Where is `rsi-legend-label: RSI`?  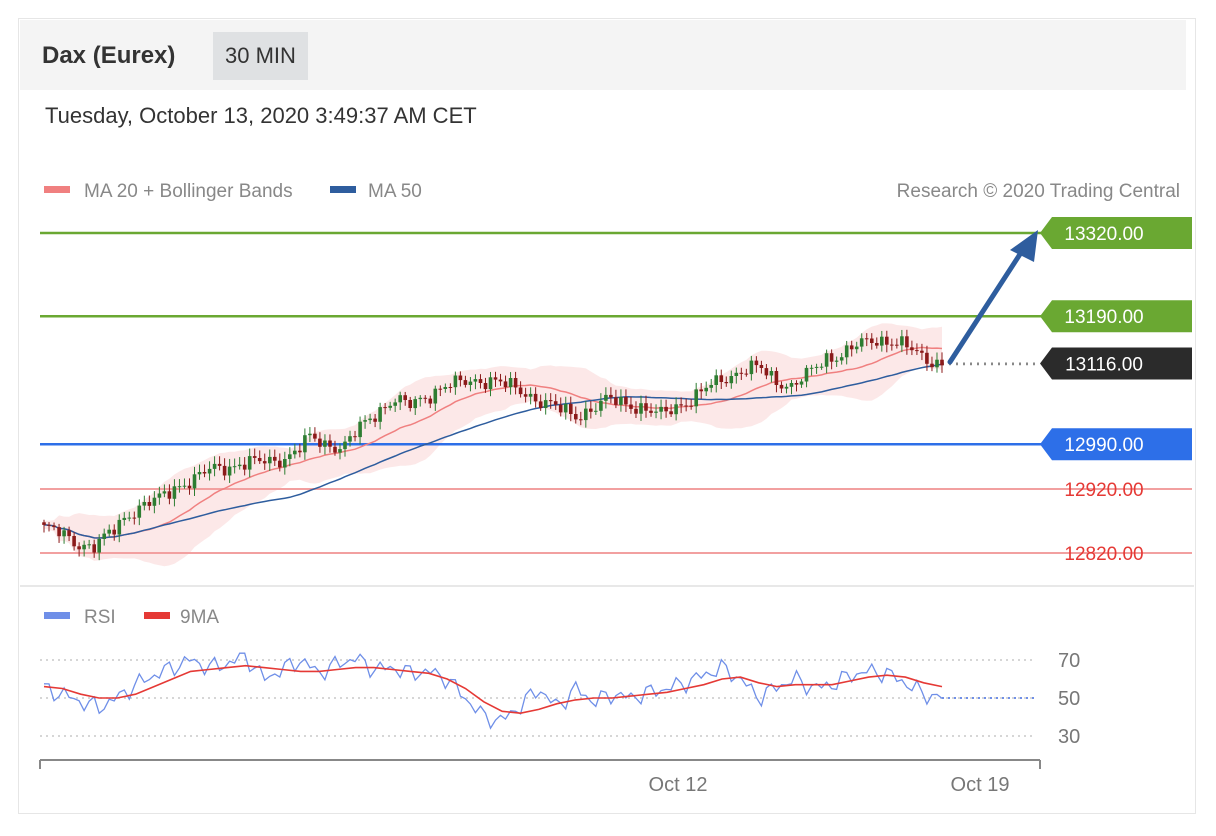
rsi-legend-label: RSI is located at coordinates (100, 617).